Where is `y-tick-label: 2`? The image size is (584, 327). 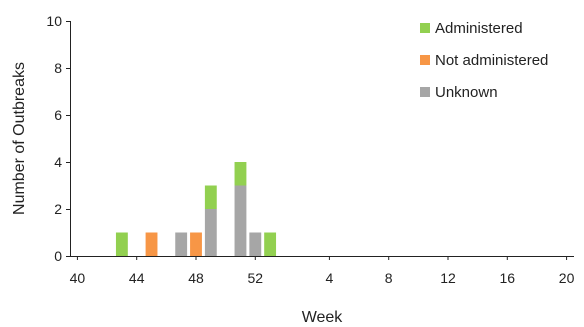
y-tick-label: 2 is located at coordinates (58, 209).